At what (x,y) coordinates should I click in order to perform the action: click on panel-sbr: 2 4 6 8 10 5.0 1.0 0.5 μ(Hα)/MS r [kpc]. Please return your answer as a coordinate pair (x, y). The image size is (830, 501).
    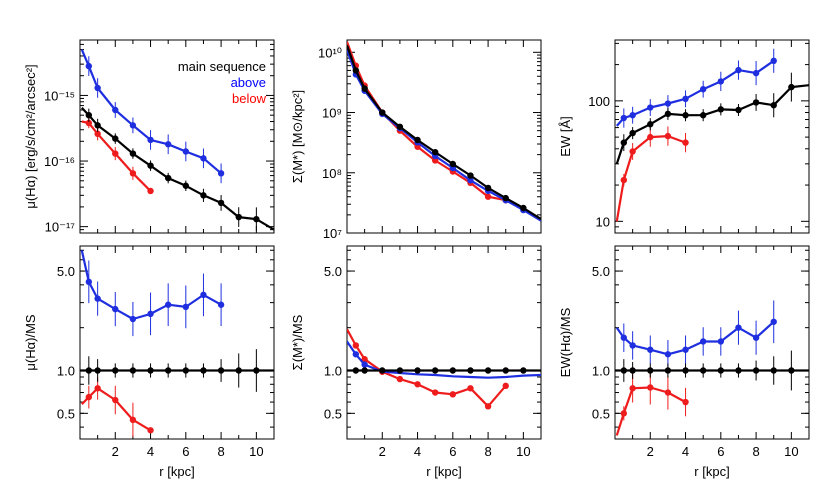
    Looking at the image, I should click on (149, 362).